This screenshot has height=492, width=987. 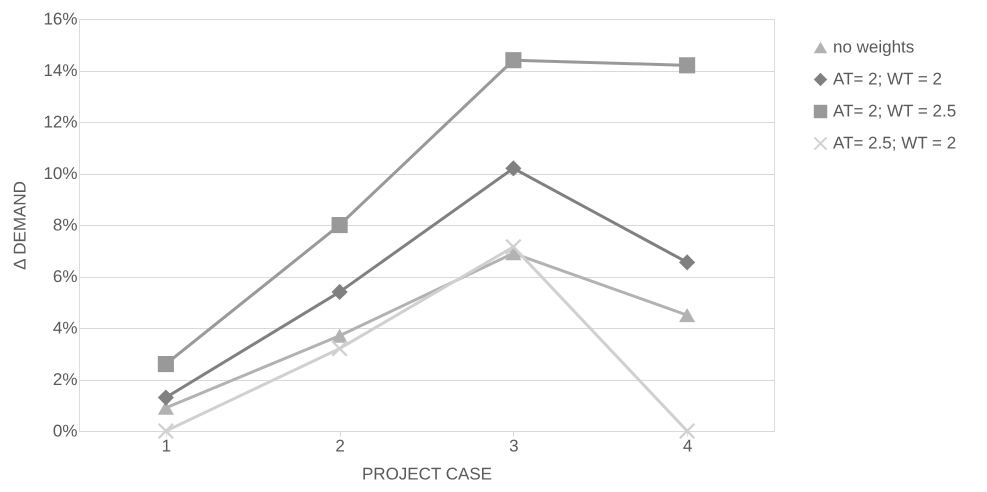 What do you see at coordinates (60, 19) in the screenshot?
I see `y-tick-label: 16%` at bounding box center [60, 19].